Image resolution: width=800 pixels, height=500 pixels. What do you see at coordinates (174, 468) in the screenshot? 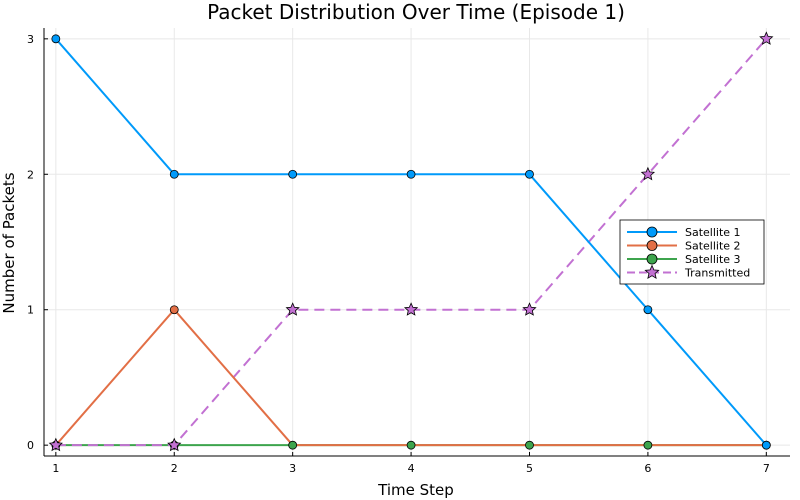
I see `x-tick-label: 2` at bounding box center [174, 468].